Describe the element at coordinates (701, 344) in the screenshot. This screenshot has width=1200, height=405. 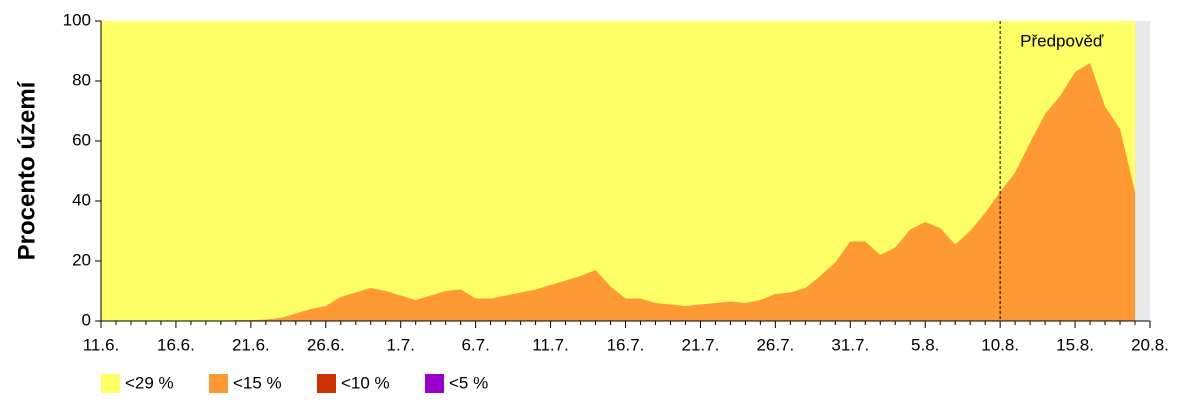
I see `x-tick-label: 21.7.` at that location.